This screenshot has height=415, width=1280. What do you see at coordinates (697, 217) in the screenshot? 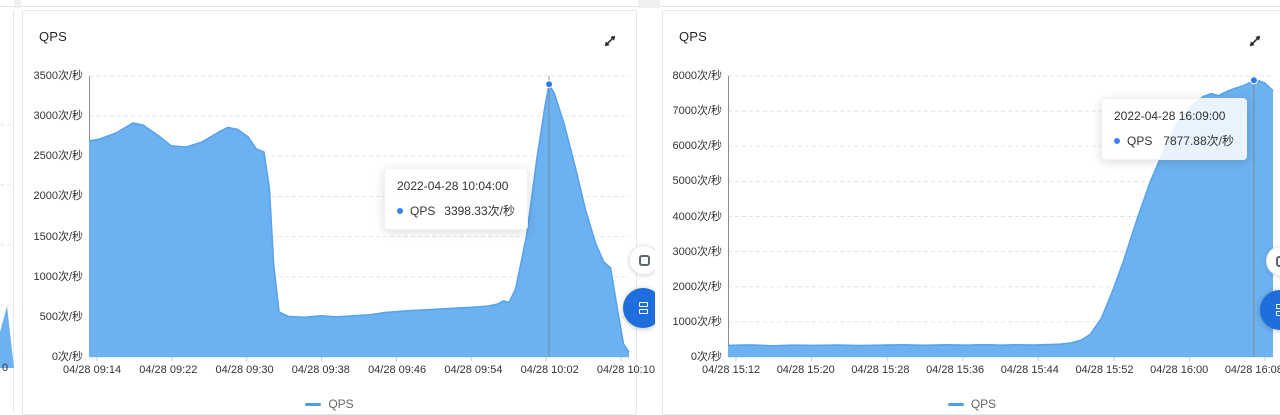
I see `y-axis-tick-label: 4000次/秒` at bounding box center [697, 217].